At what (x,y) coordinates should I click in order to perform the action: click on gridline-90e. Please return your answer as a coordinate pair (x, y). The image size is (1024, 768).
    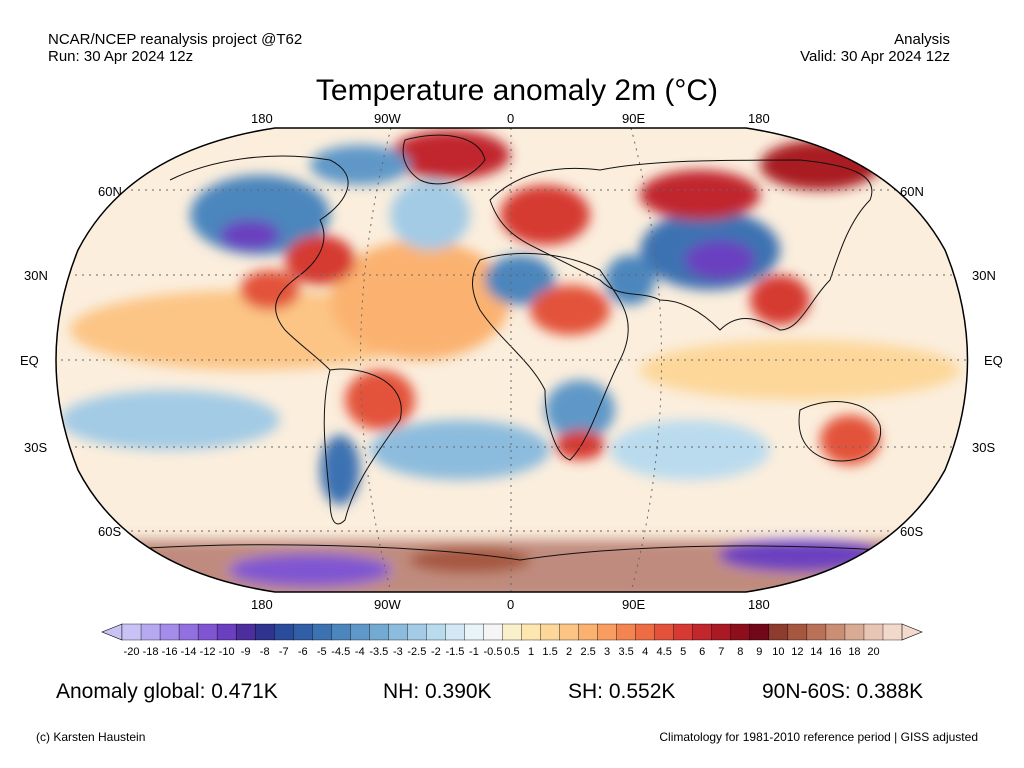
    Looking at the image, I should click on (646, 360).